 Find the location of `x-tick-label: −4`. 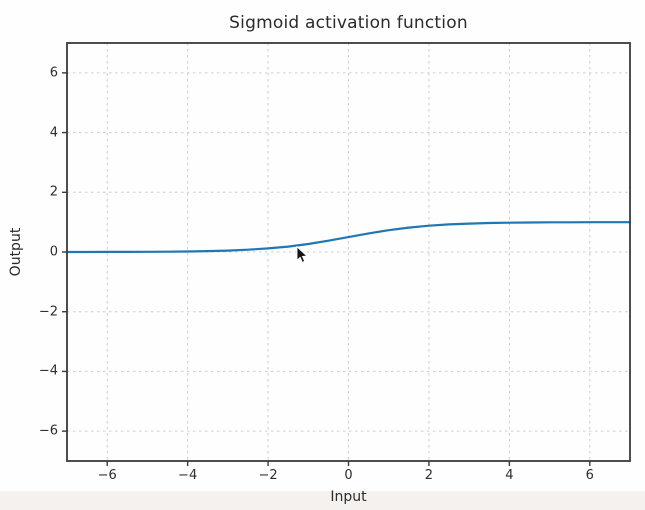

x-tick-label: −4 is located at coordinates (188, 475).